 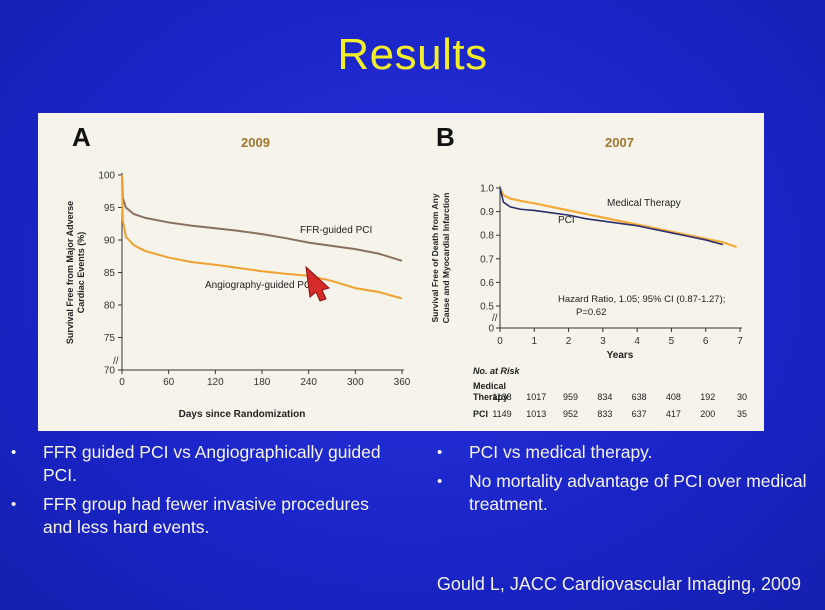 I want to click on x-tick-label-b: 6, so click(x=706, y=341).